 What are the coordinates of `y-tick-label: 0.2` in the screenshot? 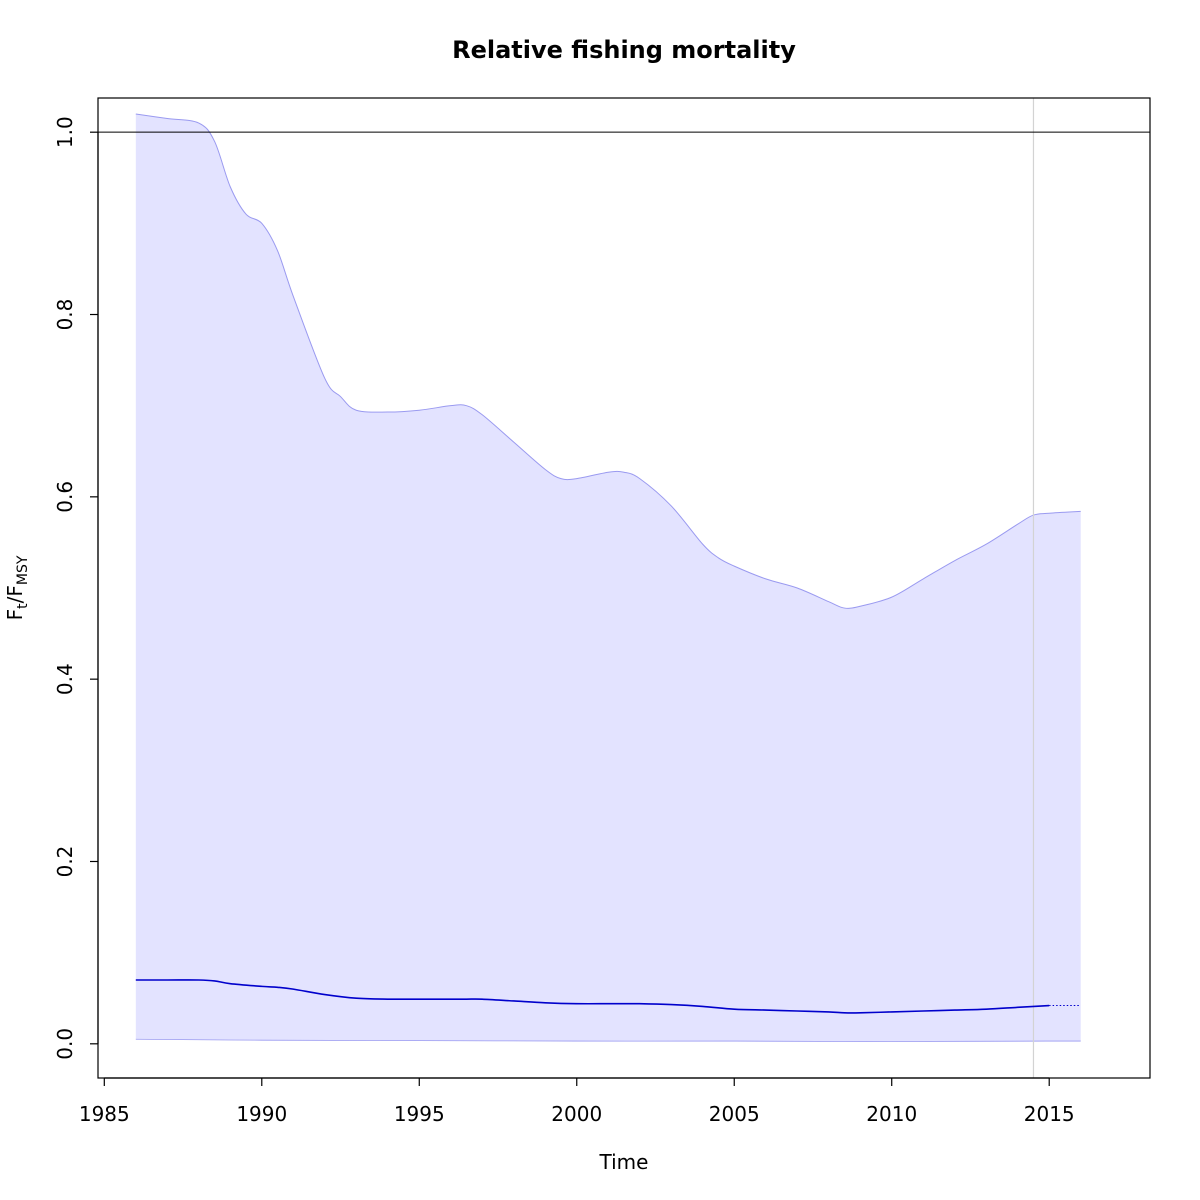 It's located at (65, 862).